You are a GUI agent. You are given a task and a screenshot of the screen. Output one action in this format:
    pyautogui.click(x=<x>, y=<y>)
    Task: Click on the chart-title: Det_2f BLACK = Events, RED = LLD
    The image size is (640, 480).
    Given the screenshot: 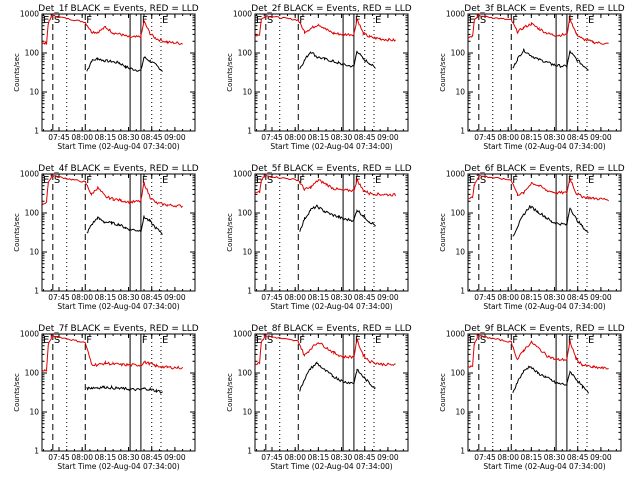 What is the action you would take?
    pyautogui.click(x=331, y=9)
    